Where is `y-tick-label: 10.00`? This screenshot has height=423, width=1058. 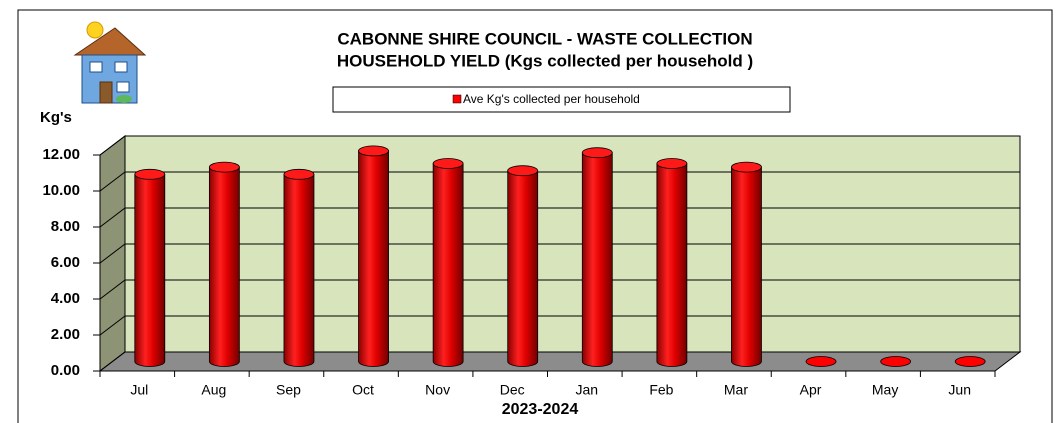
y-tick-label: 10.00 is located at coordinates (61, 190).